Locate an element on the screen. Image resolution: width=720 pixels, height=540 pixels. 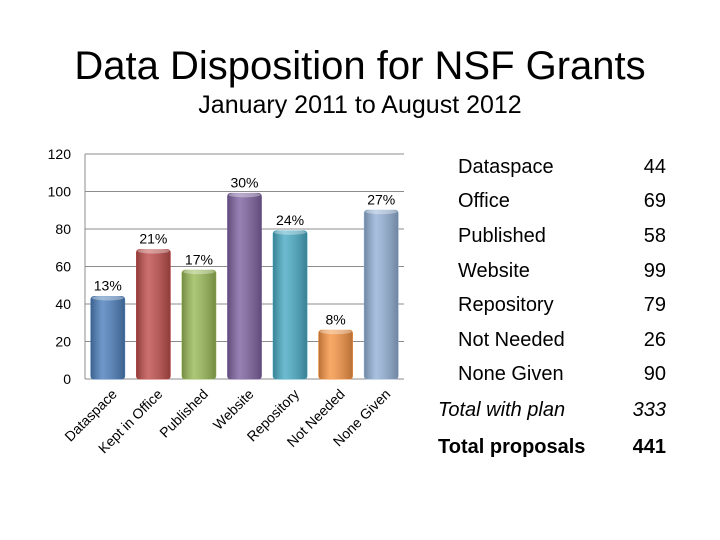
table-row: Not Needed 26 is located at coordinates (554, 340).